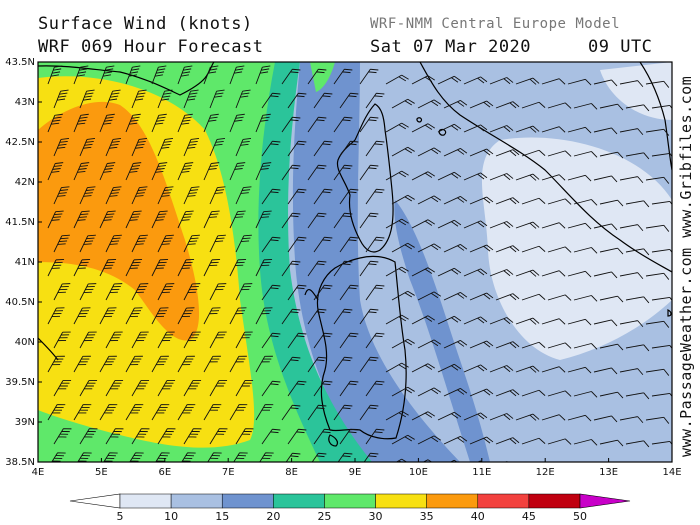  What do you see at coordinates (20, 302) in the screenshot?
I see `latitude-label: 40.5N` at bounding box center [20, 302].